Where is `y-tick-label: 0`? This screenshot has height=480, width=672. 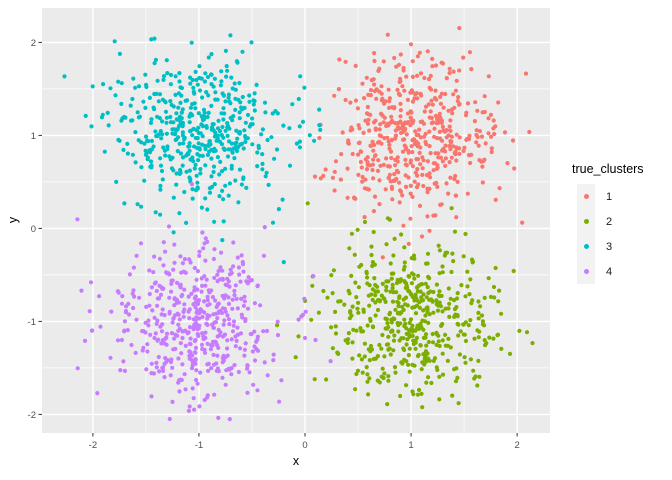
y-tick-label: 0 is located at coordinates (33, 229).